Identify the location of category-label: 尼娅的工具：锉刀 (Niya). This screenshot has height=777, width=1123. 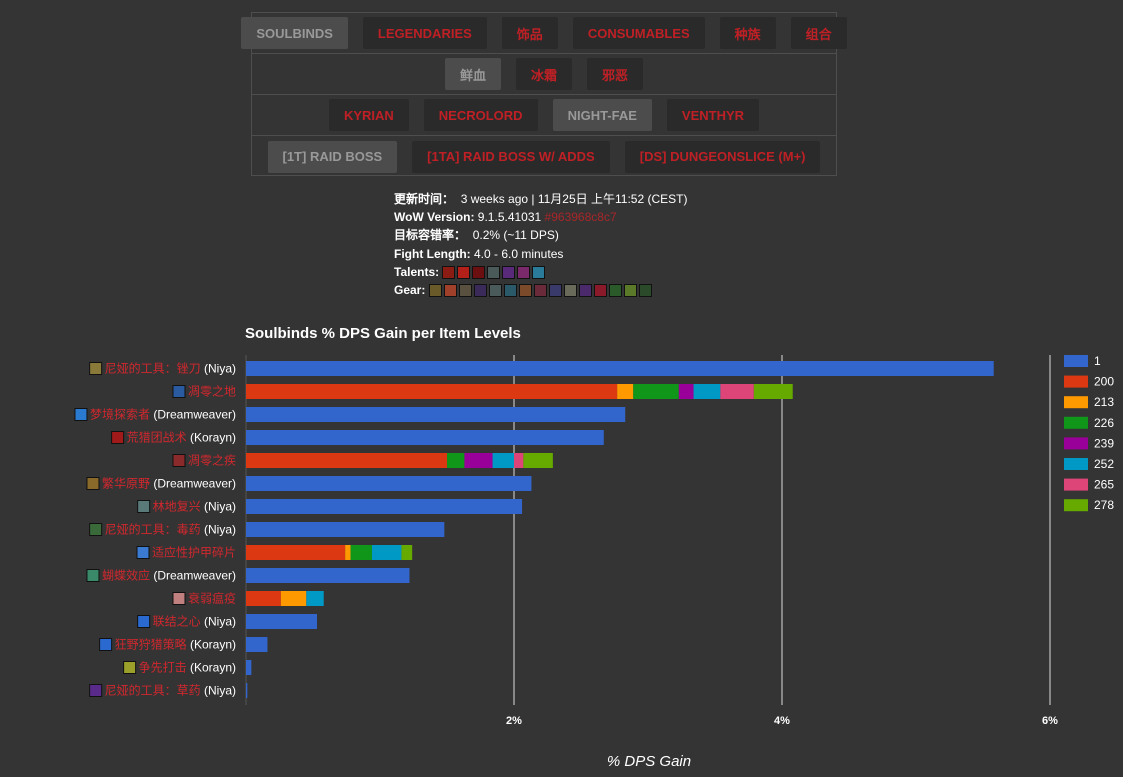
(170, 368).